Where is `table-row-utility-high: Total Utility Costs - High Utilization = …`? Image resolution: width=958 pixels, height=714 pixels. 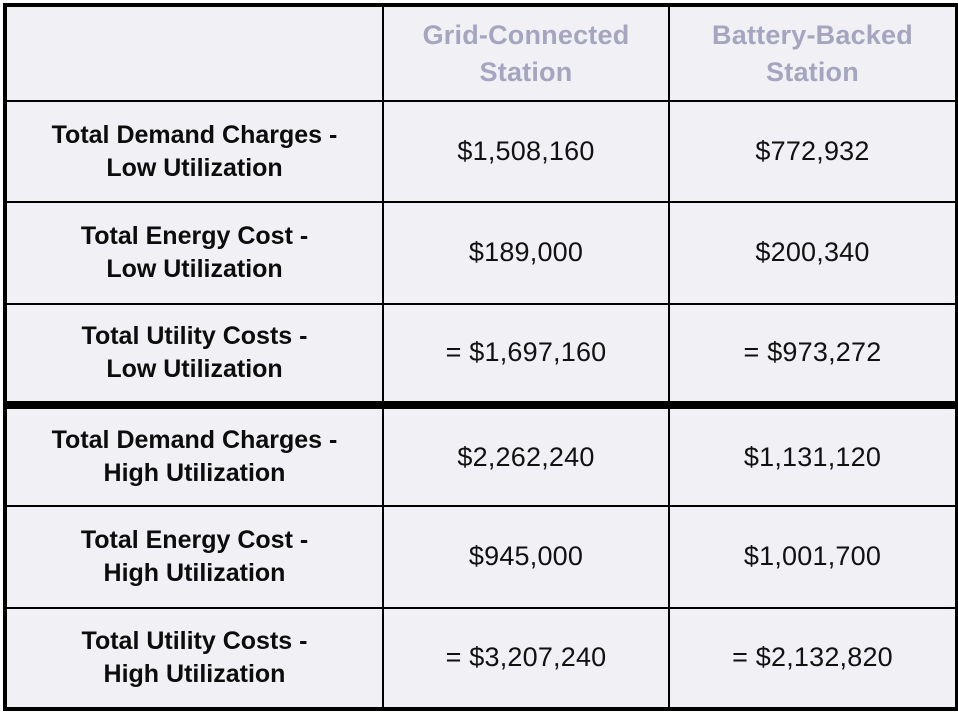
table-row-utility-high: Total Utility Costs - High Utilization = … is located at coordinates (481, 658).